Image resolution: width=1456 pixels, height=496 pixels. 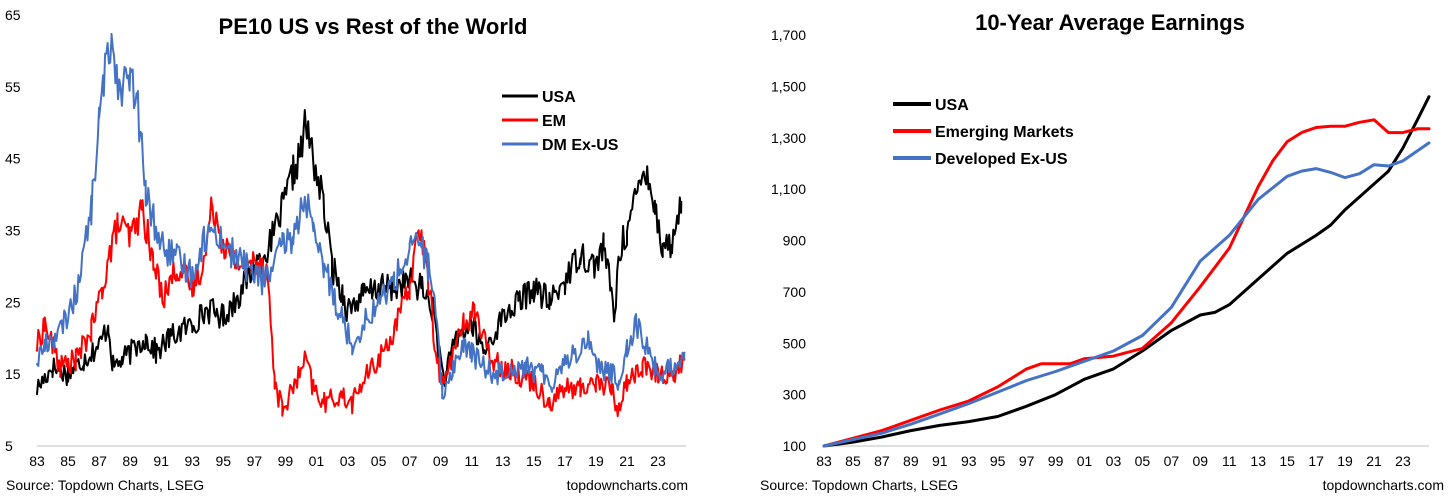 What do you see at coordinates (795, 343) in the screenshot?
I see `y-tick-label: 500` at bounding box center [795, 343].